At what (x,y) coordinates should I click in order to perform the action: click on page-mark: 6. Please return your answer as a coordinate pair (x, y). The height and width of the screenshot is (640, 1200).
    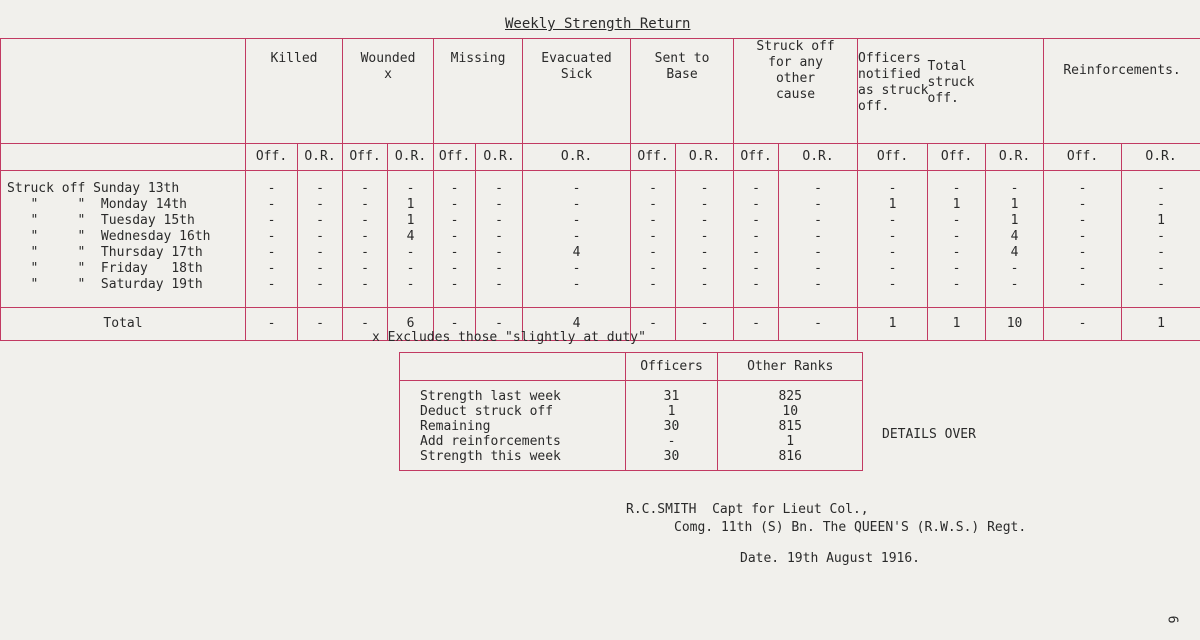
    Looking at the image, I should click on (1172, 619).